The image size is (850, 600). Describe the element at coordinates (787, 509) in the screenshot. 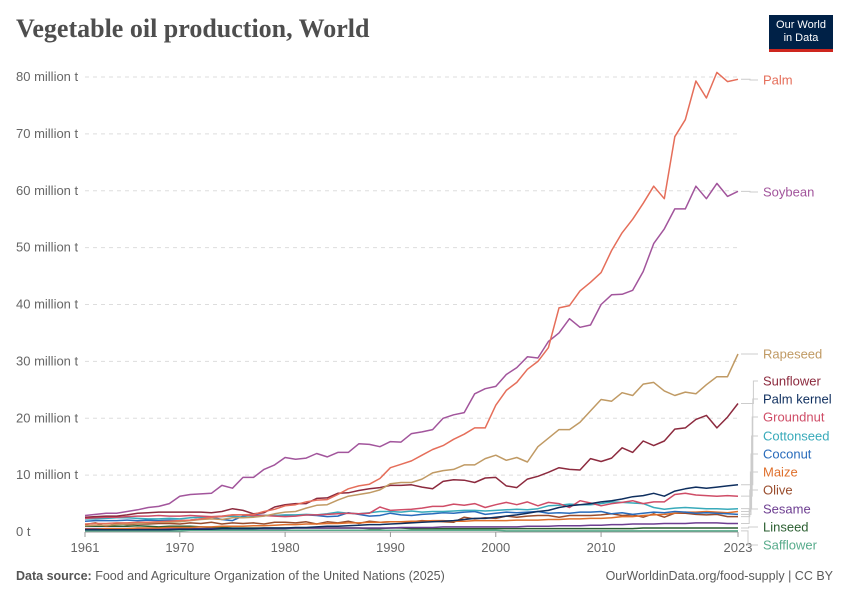

I see `legend-label-sesame: Sesame` at that location.